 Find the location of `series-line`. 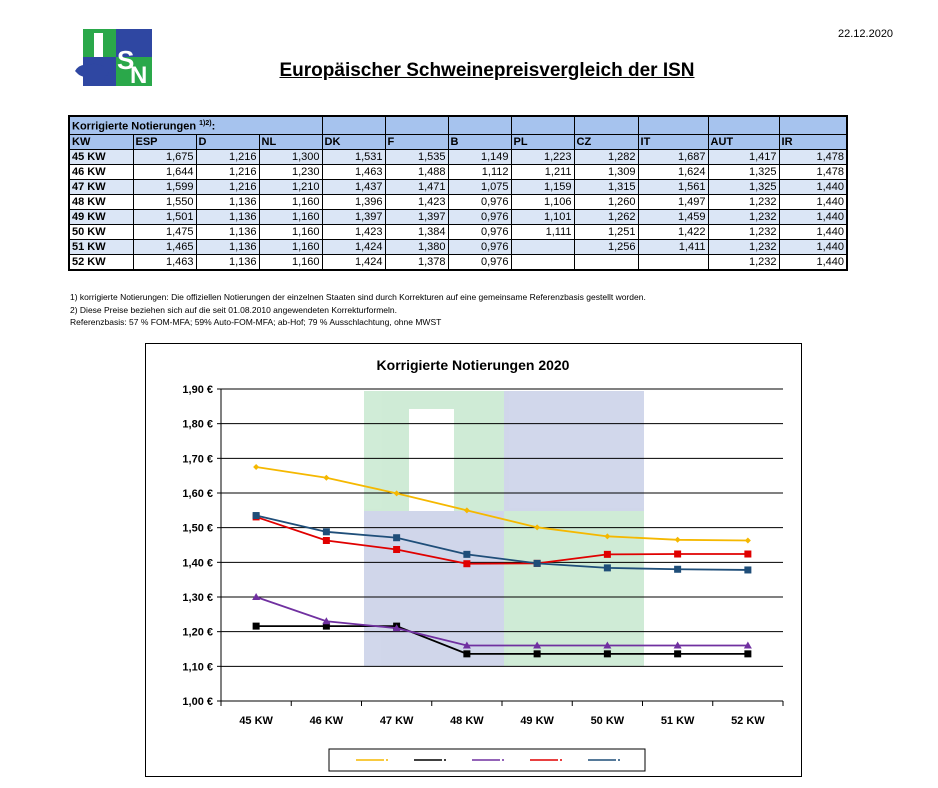

series-line is located at coordinates (502, 640).